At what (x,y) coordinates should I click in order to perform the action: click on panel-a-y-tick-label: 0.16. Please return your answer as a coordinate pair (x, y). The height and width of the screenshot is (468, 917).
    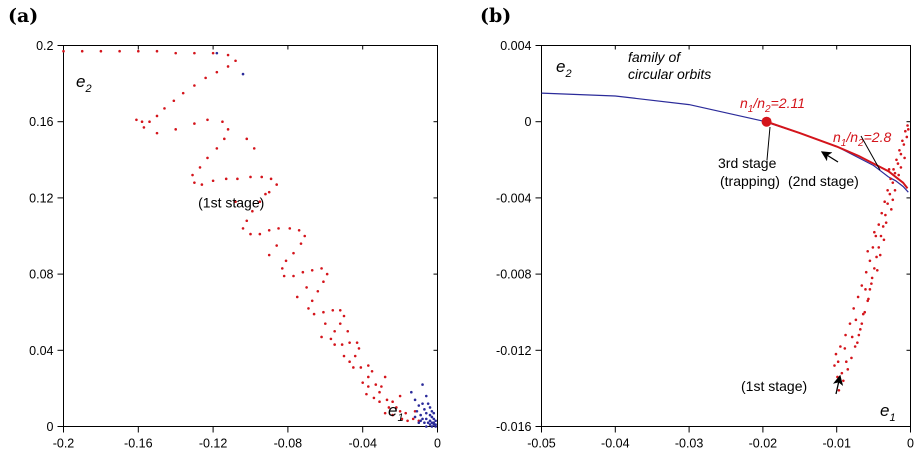
    Looking at the image, I should click on (41, 122).